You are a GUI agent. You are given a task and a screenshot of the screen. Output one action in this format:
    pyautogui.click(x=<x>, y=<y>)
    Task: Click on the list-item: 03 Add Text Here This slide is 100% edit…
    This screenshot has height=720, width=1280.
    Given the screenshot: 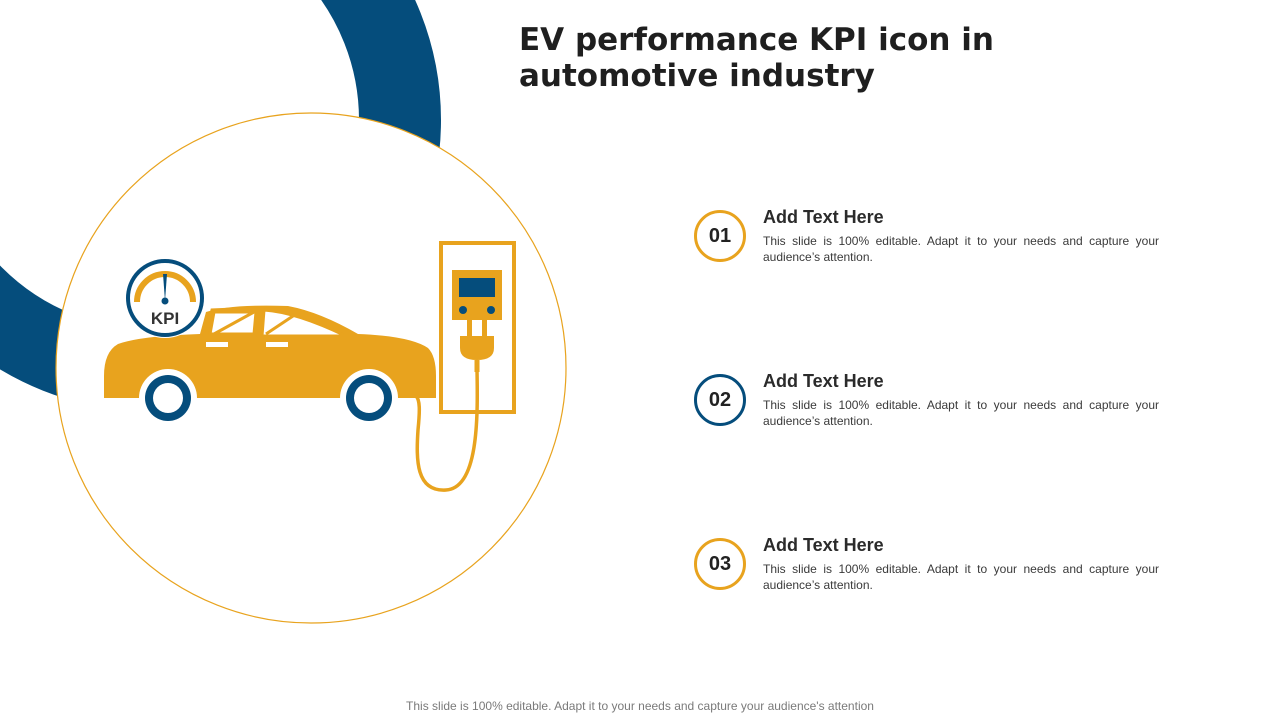 What is the action you would take?
    pyautogui.click(x=929, y=566)
    